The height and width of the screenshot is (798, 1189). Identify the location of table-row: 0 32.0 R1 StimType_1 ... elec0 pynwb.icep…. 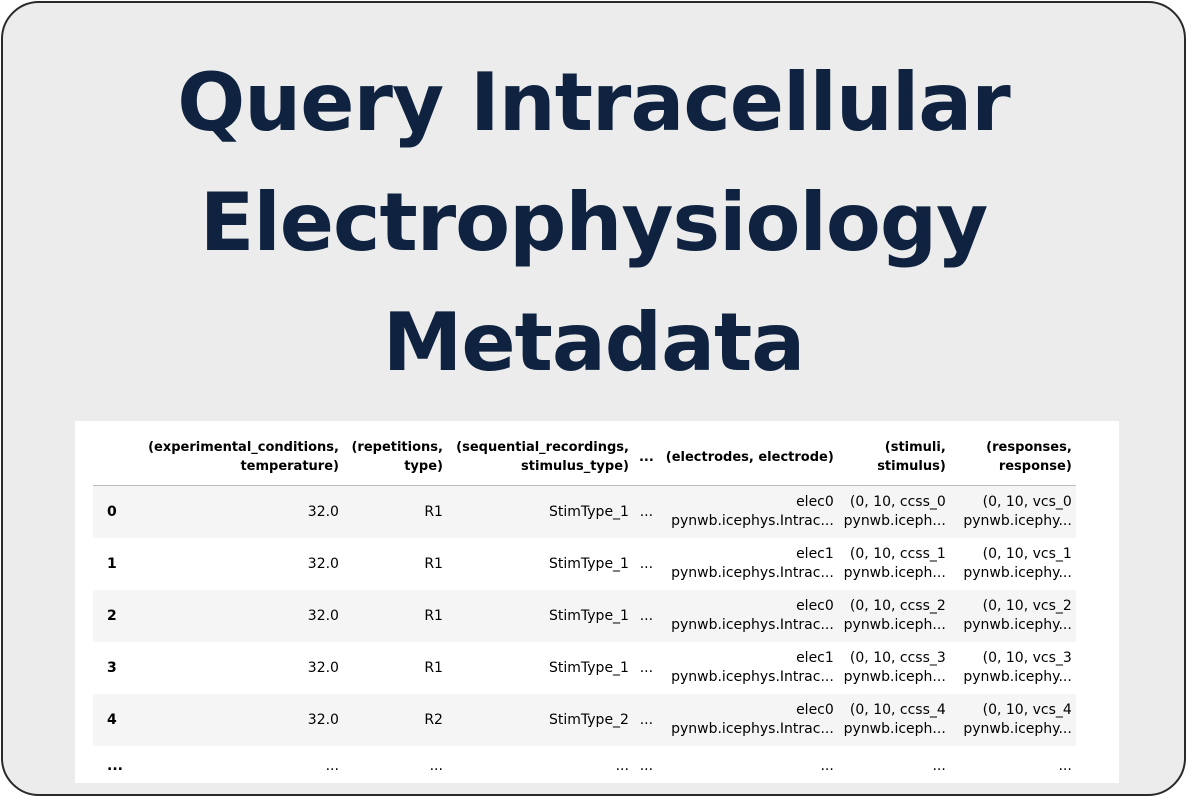
(584, 511).